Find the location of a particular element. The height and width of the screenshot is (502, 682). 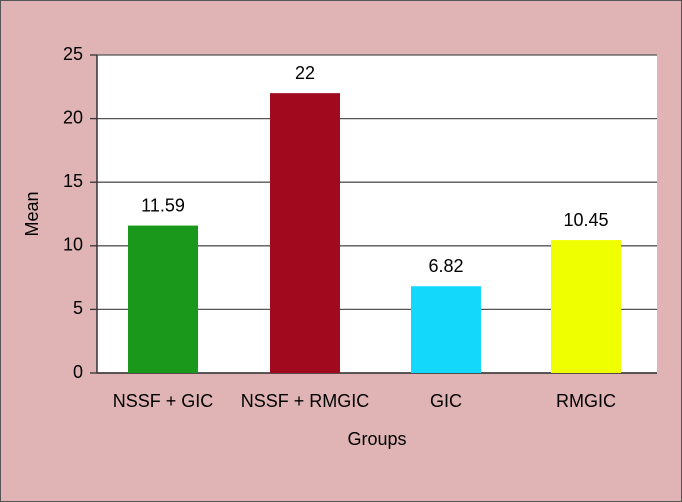

data-label: 22 is located at coordinates (305, 73).